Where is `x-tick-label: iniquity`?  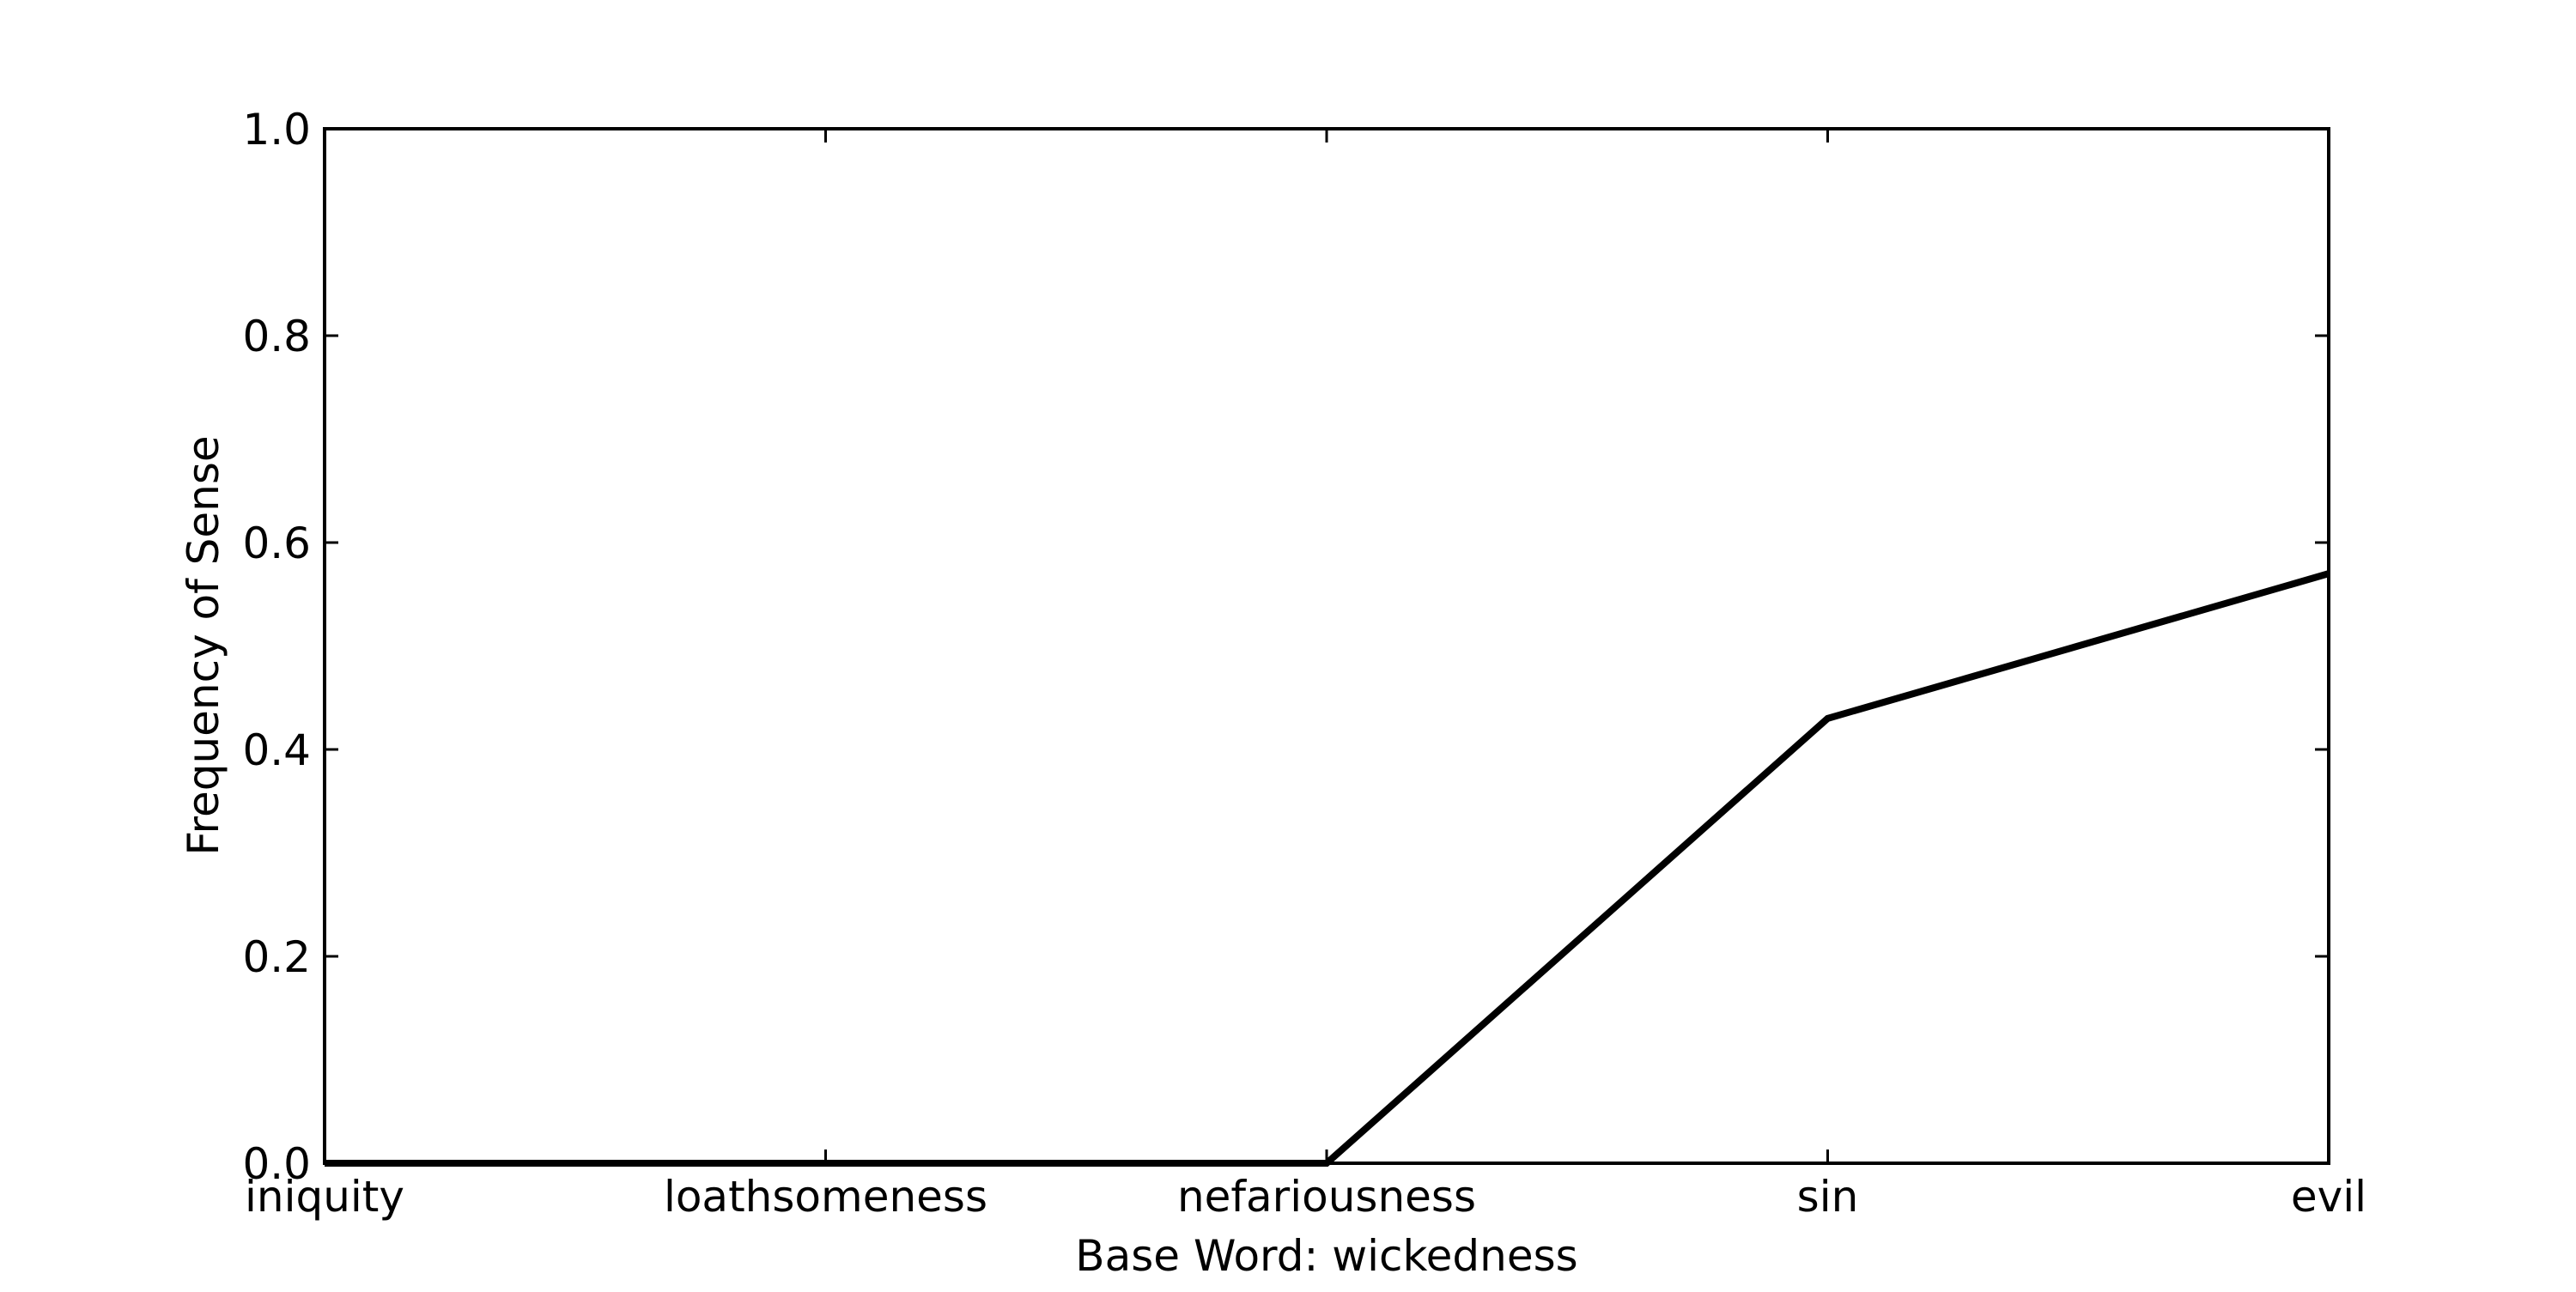
x-tick-label: iniquity is located at coordinates (324, 1197).